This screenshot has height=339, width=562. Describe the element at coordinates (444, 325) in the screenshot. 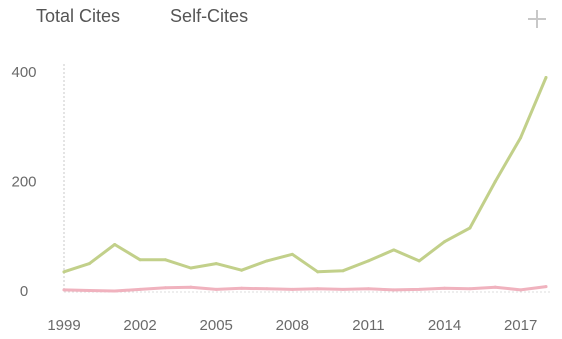

I see `x-tick-label: 2014` at that location.